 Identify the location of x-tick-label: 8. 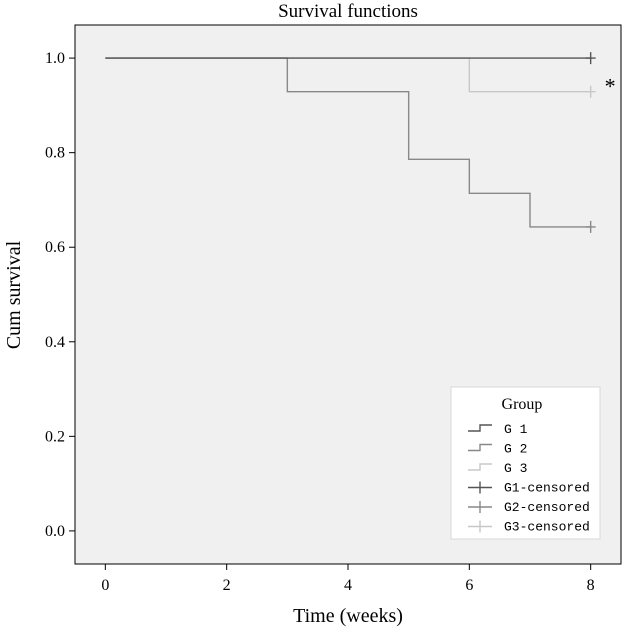
(591, 585).